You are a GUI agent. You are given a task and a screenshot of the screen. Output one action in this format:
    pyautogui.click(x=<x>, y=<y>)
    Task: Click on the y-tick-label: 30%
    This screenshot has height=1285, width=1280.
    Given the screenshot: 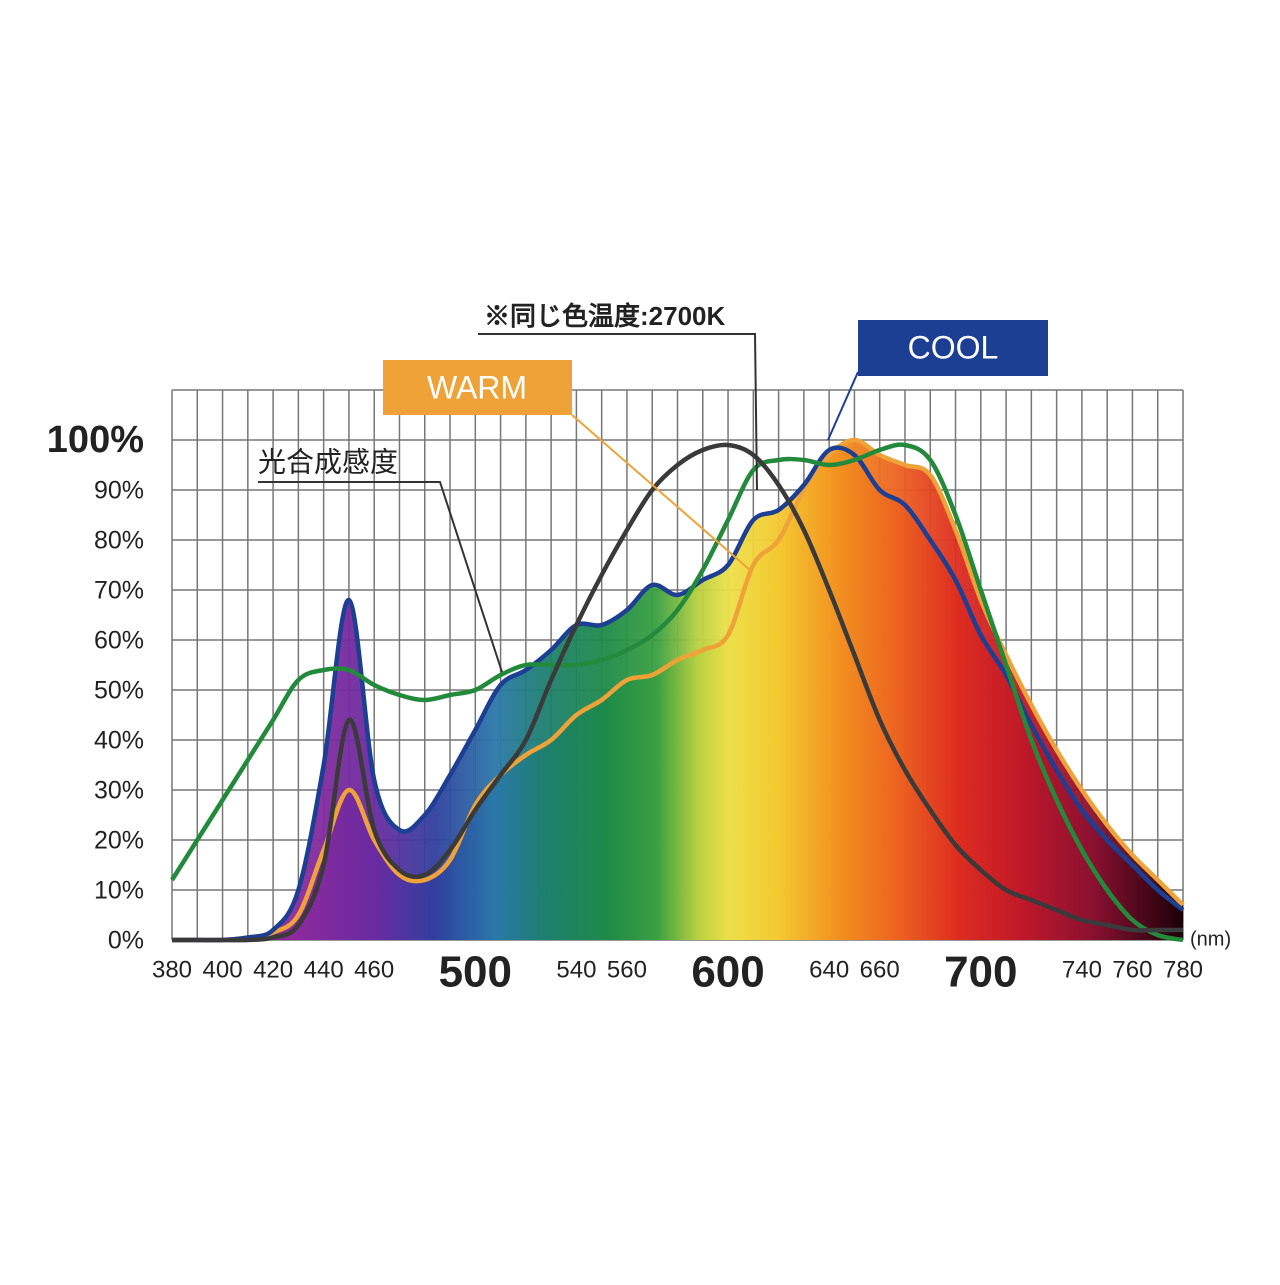 What is the action you would take?
    pyautogui.click(x=119, y=791)
    